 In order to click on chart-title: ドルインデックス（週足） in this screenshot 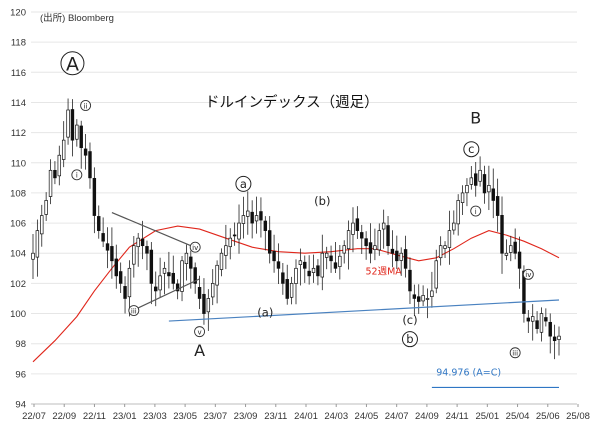, I will do `click(292, 102)`.